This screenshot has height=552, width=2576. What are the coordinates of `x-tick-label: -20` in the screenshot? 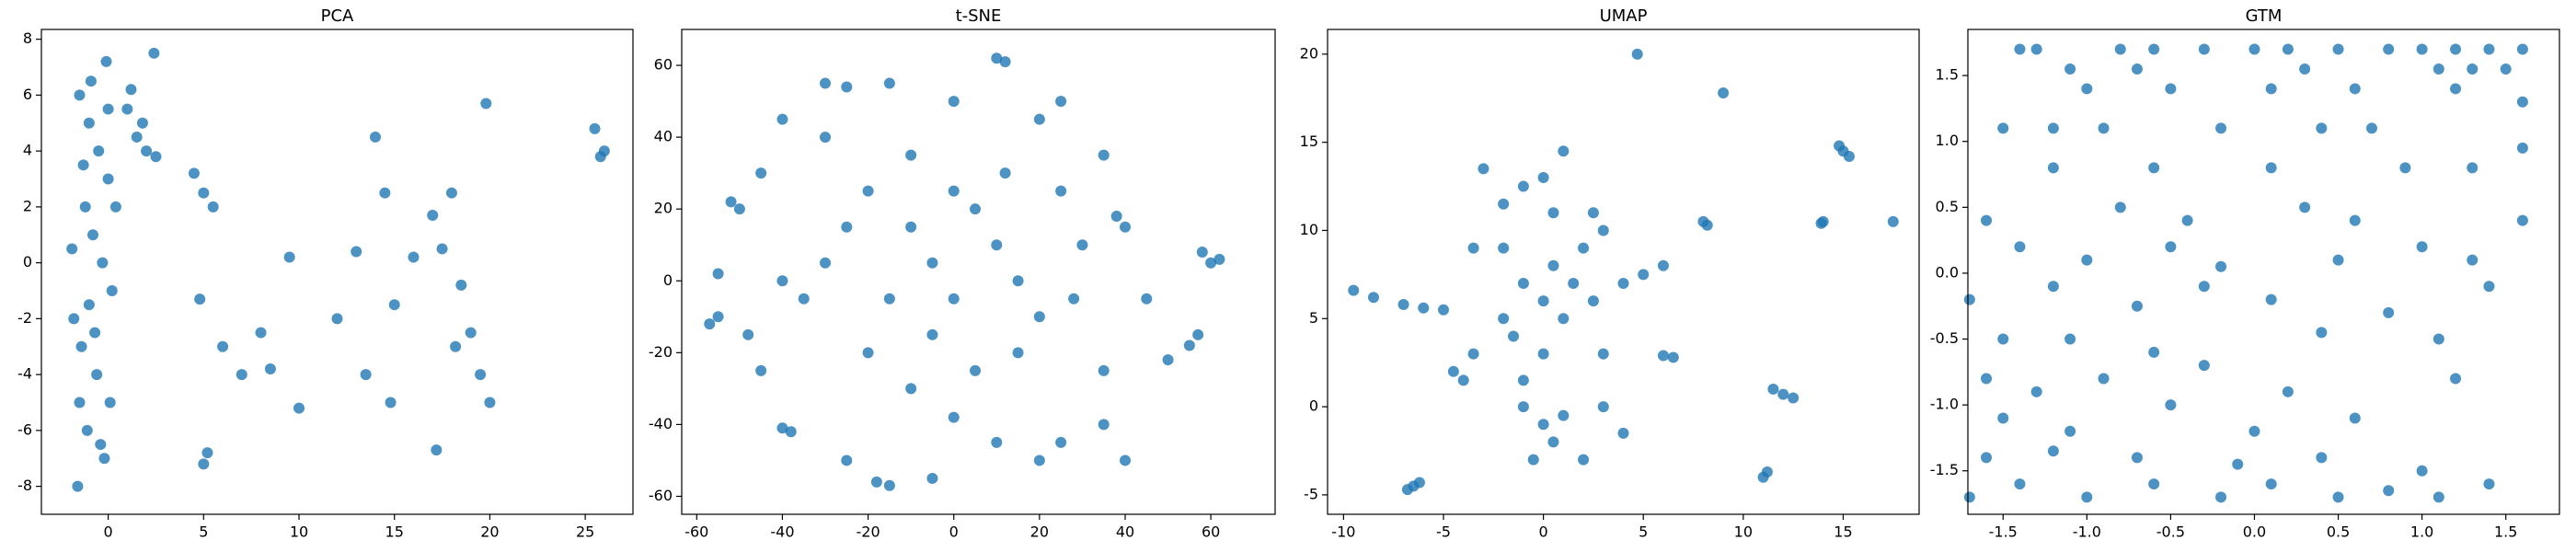 It's located at (868, 532).